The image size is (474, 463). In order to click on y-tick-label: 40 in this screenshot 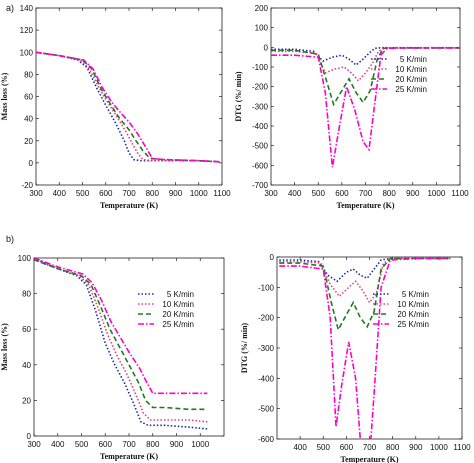, I will do `click(28, 119)`.